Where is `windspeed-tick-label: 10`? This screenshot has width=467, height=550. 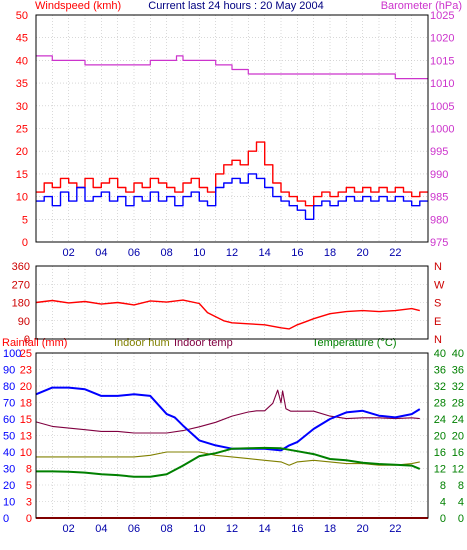
windspeed-tick-label: 10 is located at coordinates (22, 198).